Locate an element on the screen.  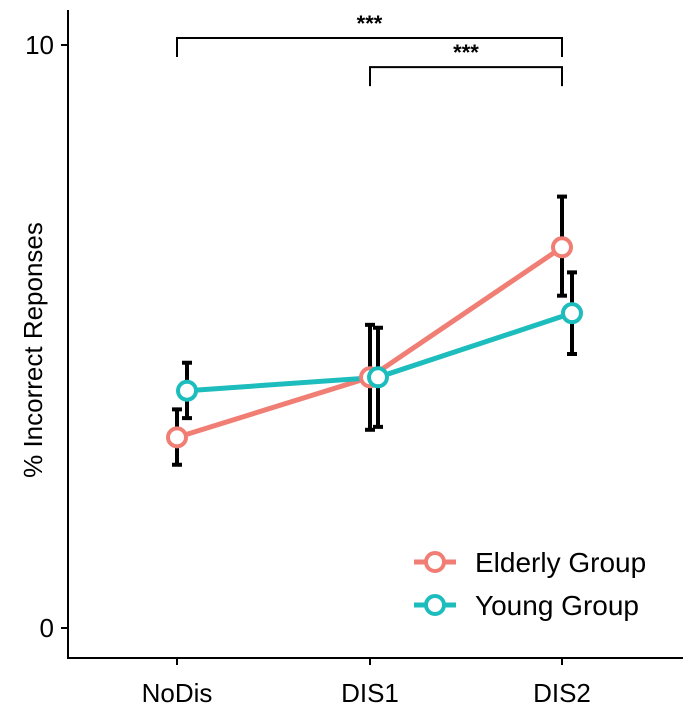
legend-label: Elderly Group is located at coordinates (560, 562).